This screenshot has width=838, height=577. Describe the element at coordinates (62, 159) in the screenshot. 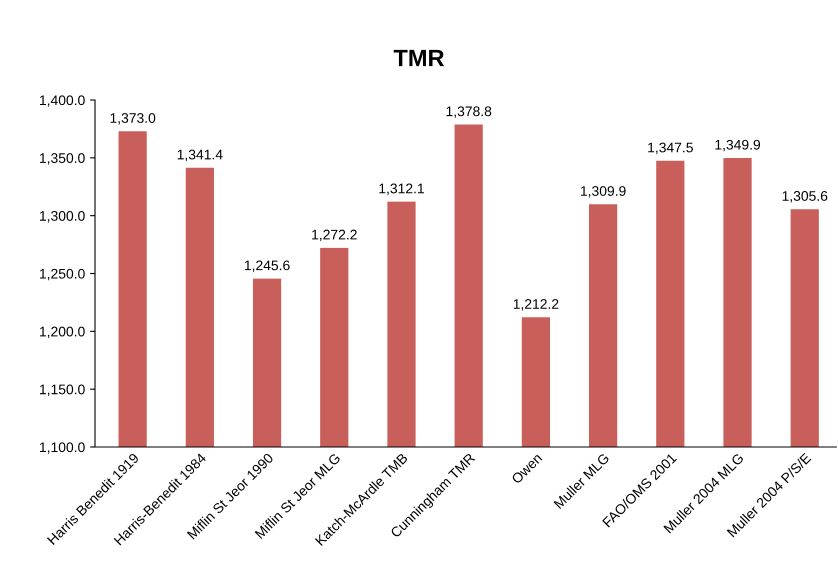

I see `y-tick-label: 1,350.0` at that location.